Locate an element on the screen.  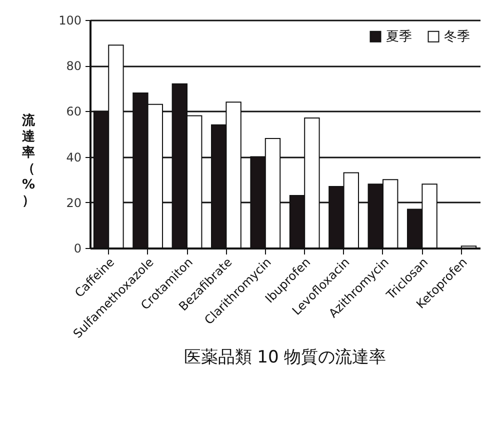
y-tick-label: 60 is located at coordinates (74, 111).